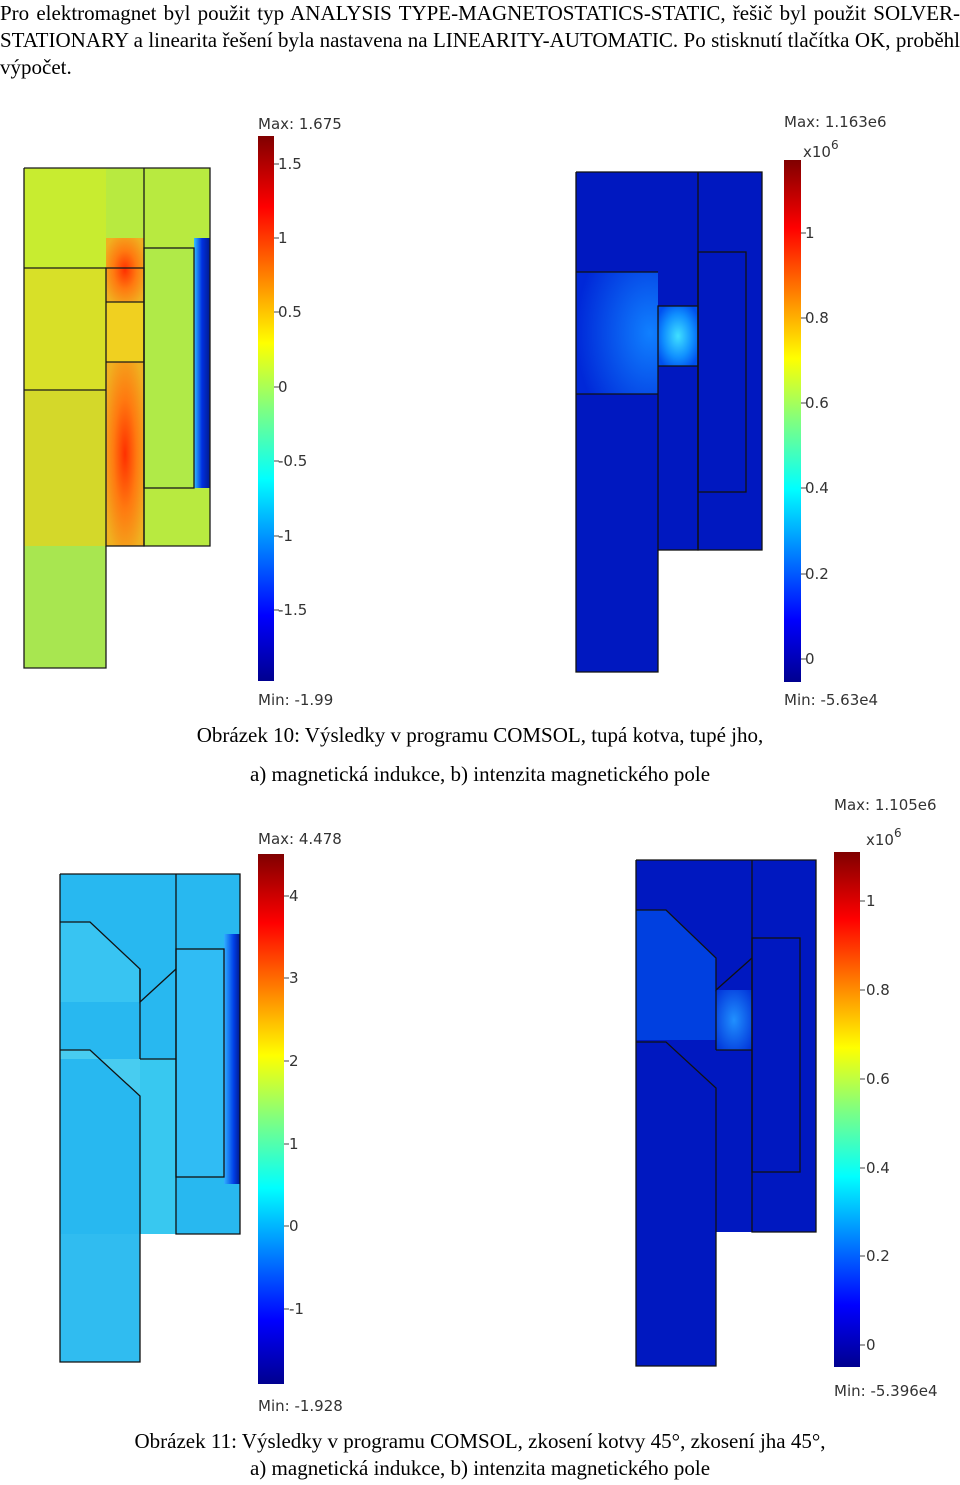  I want to click on colorbar-max-label: Max: 4.478, so click(300, 839).